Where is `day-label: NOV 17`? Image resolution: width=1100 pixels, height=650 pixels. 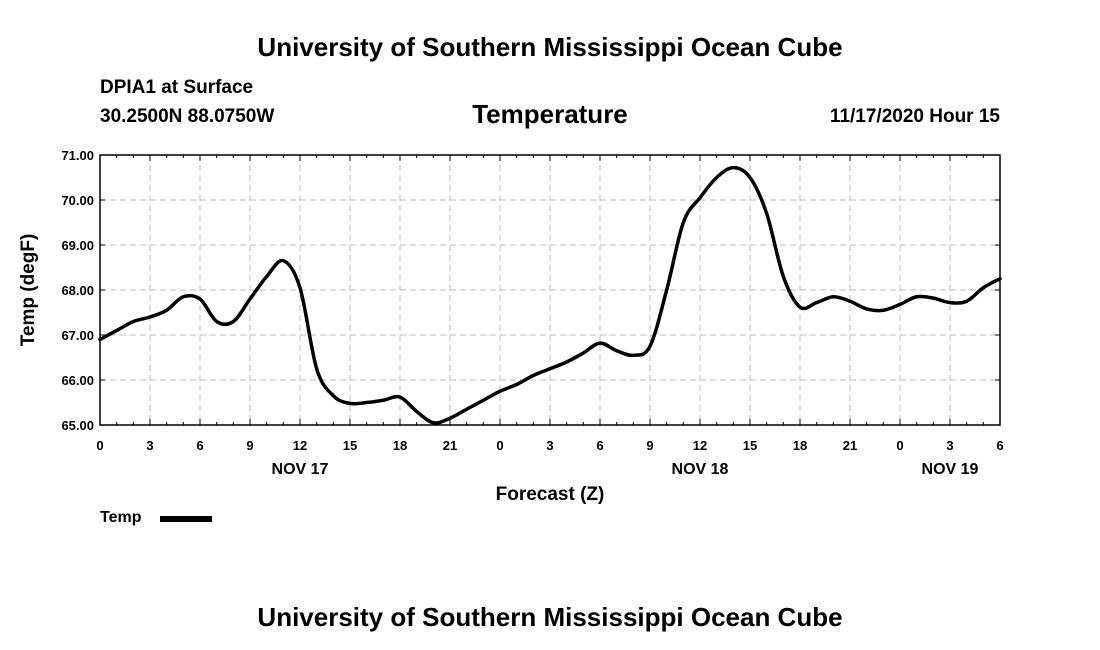 day-label: NOV 17 is located at coordinates (300, 469).